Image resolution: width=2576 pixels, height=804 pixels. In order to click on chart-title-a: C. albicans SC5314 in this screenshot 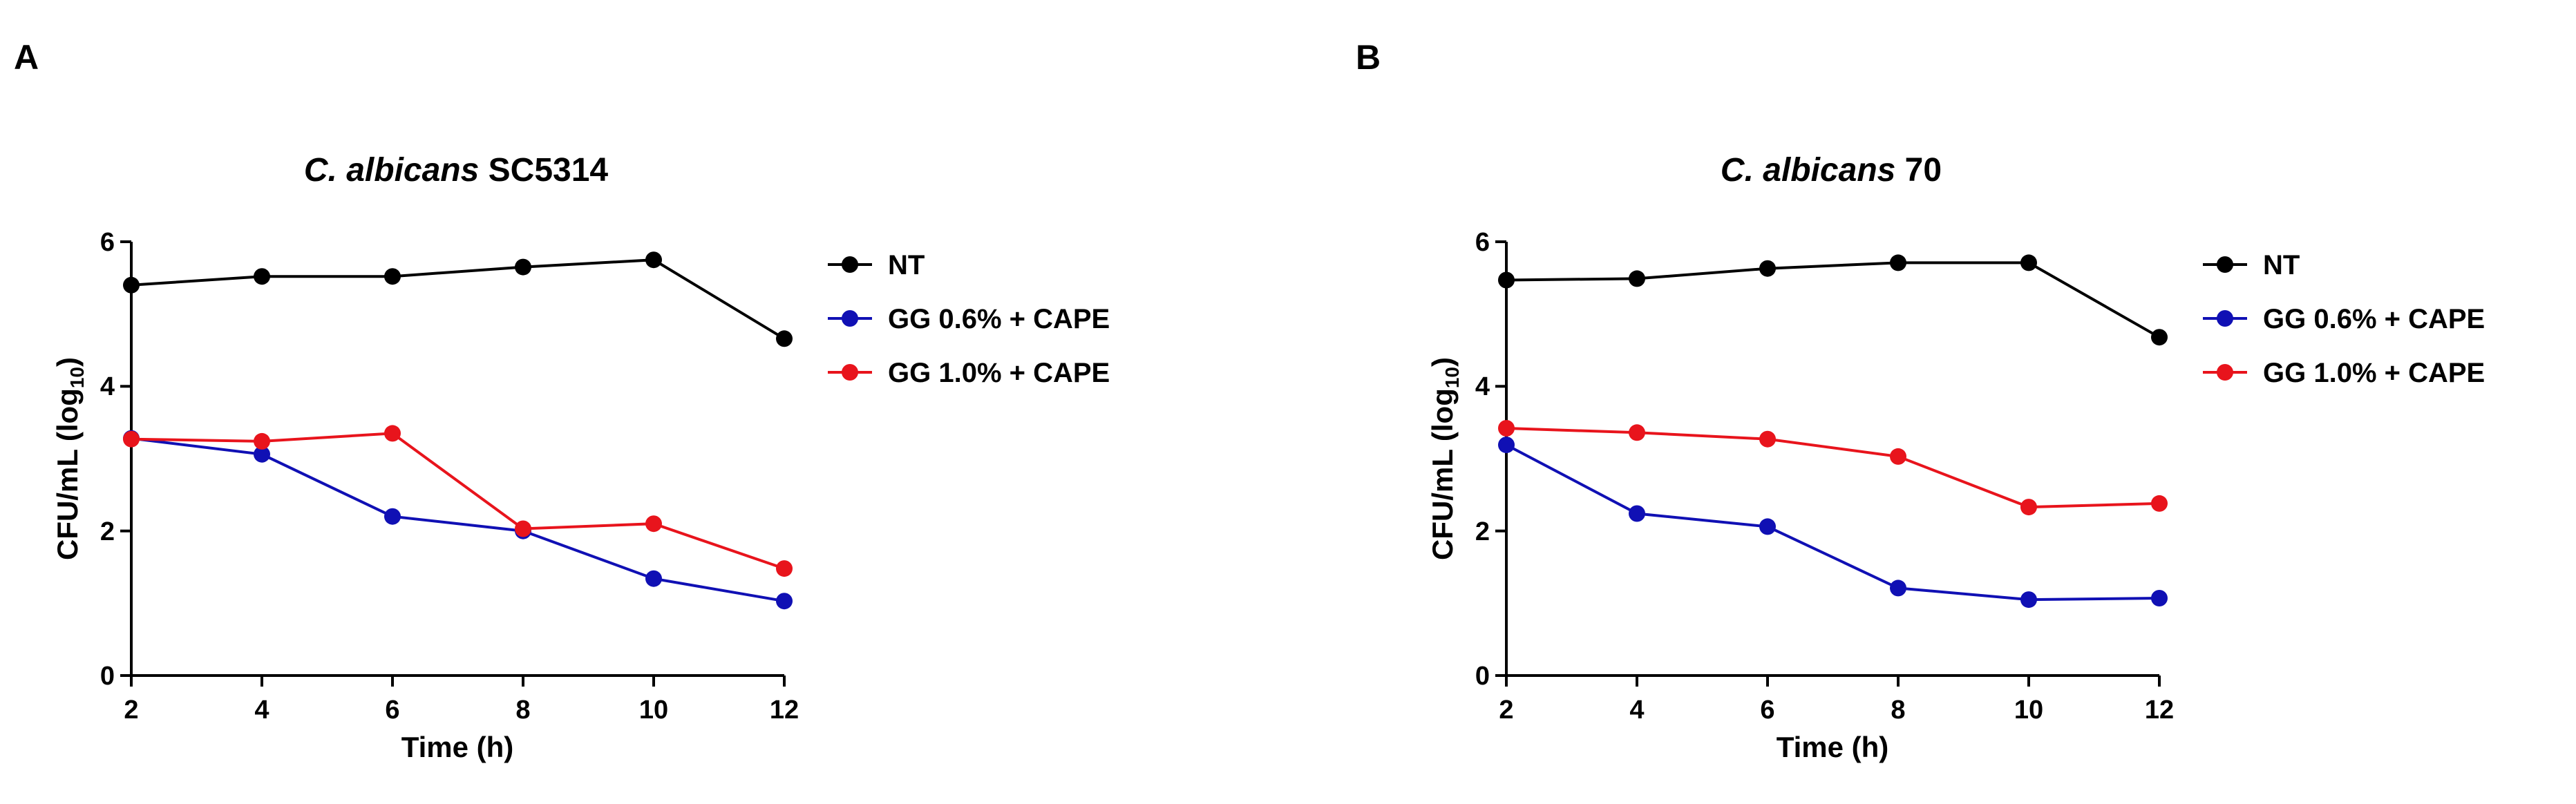, I will do `click(456, 170)`.